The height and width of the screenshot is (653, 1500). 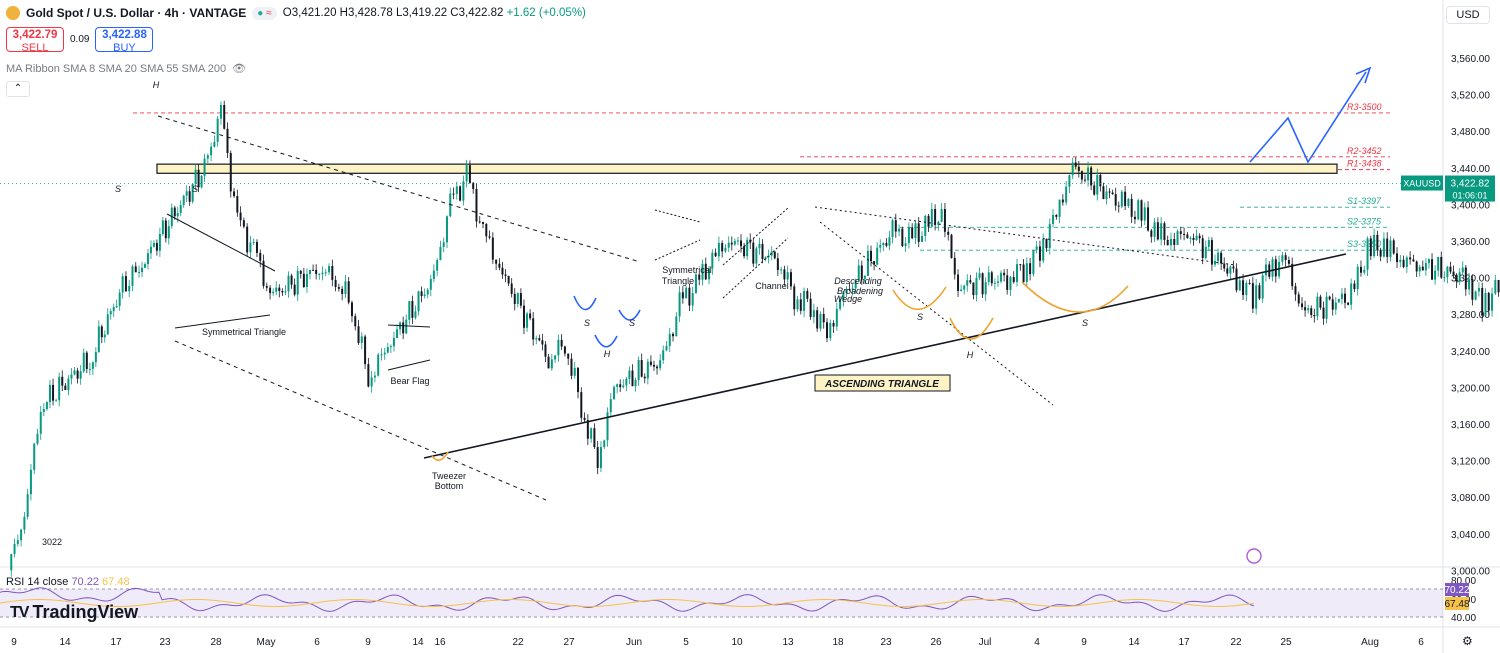 I want to click on pattern-annotation: Symmetrical Triangle, so click(x=244, y=332).